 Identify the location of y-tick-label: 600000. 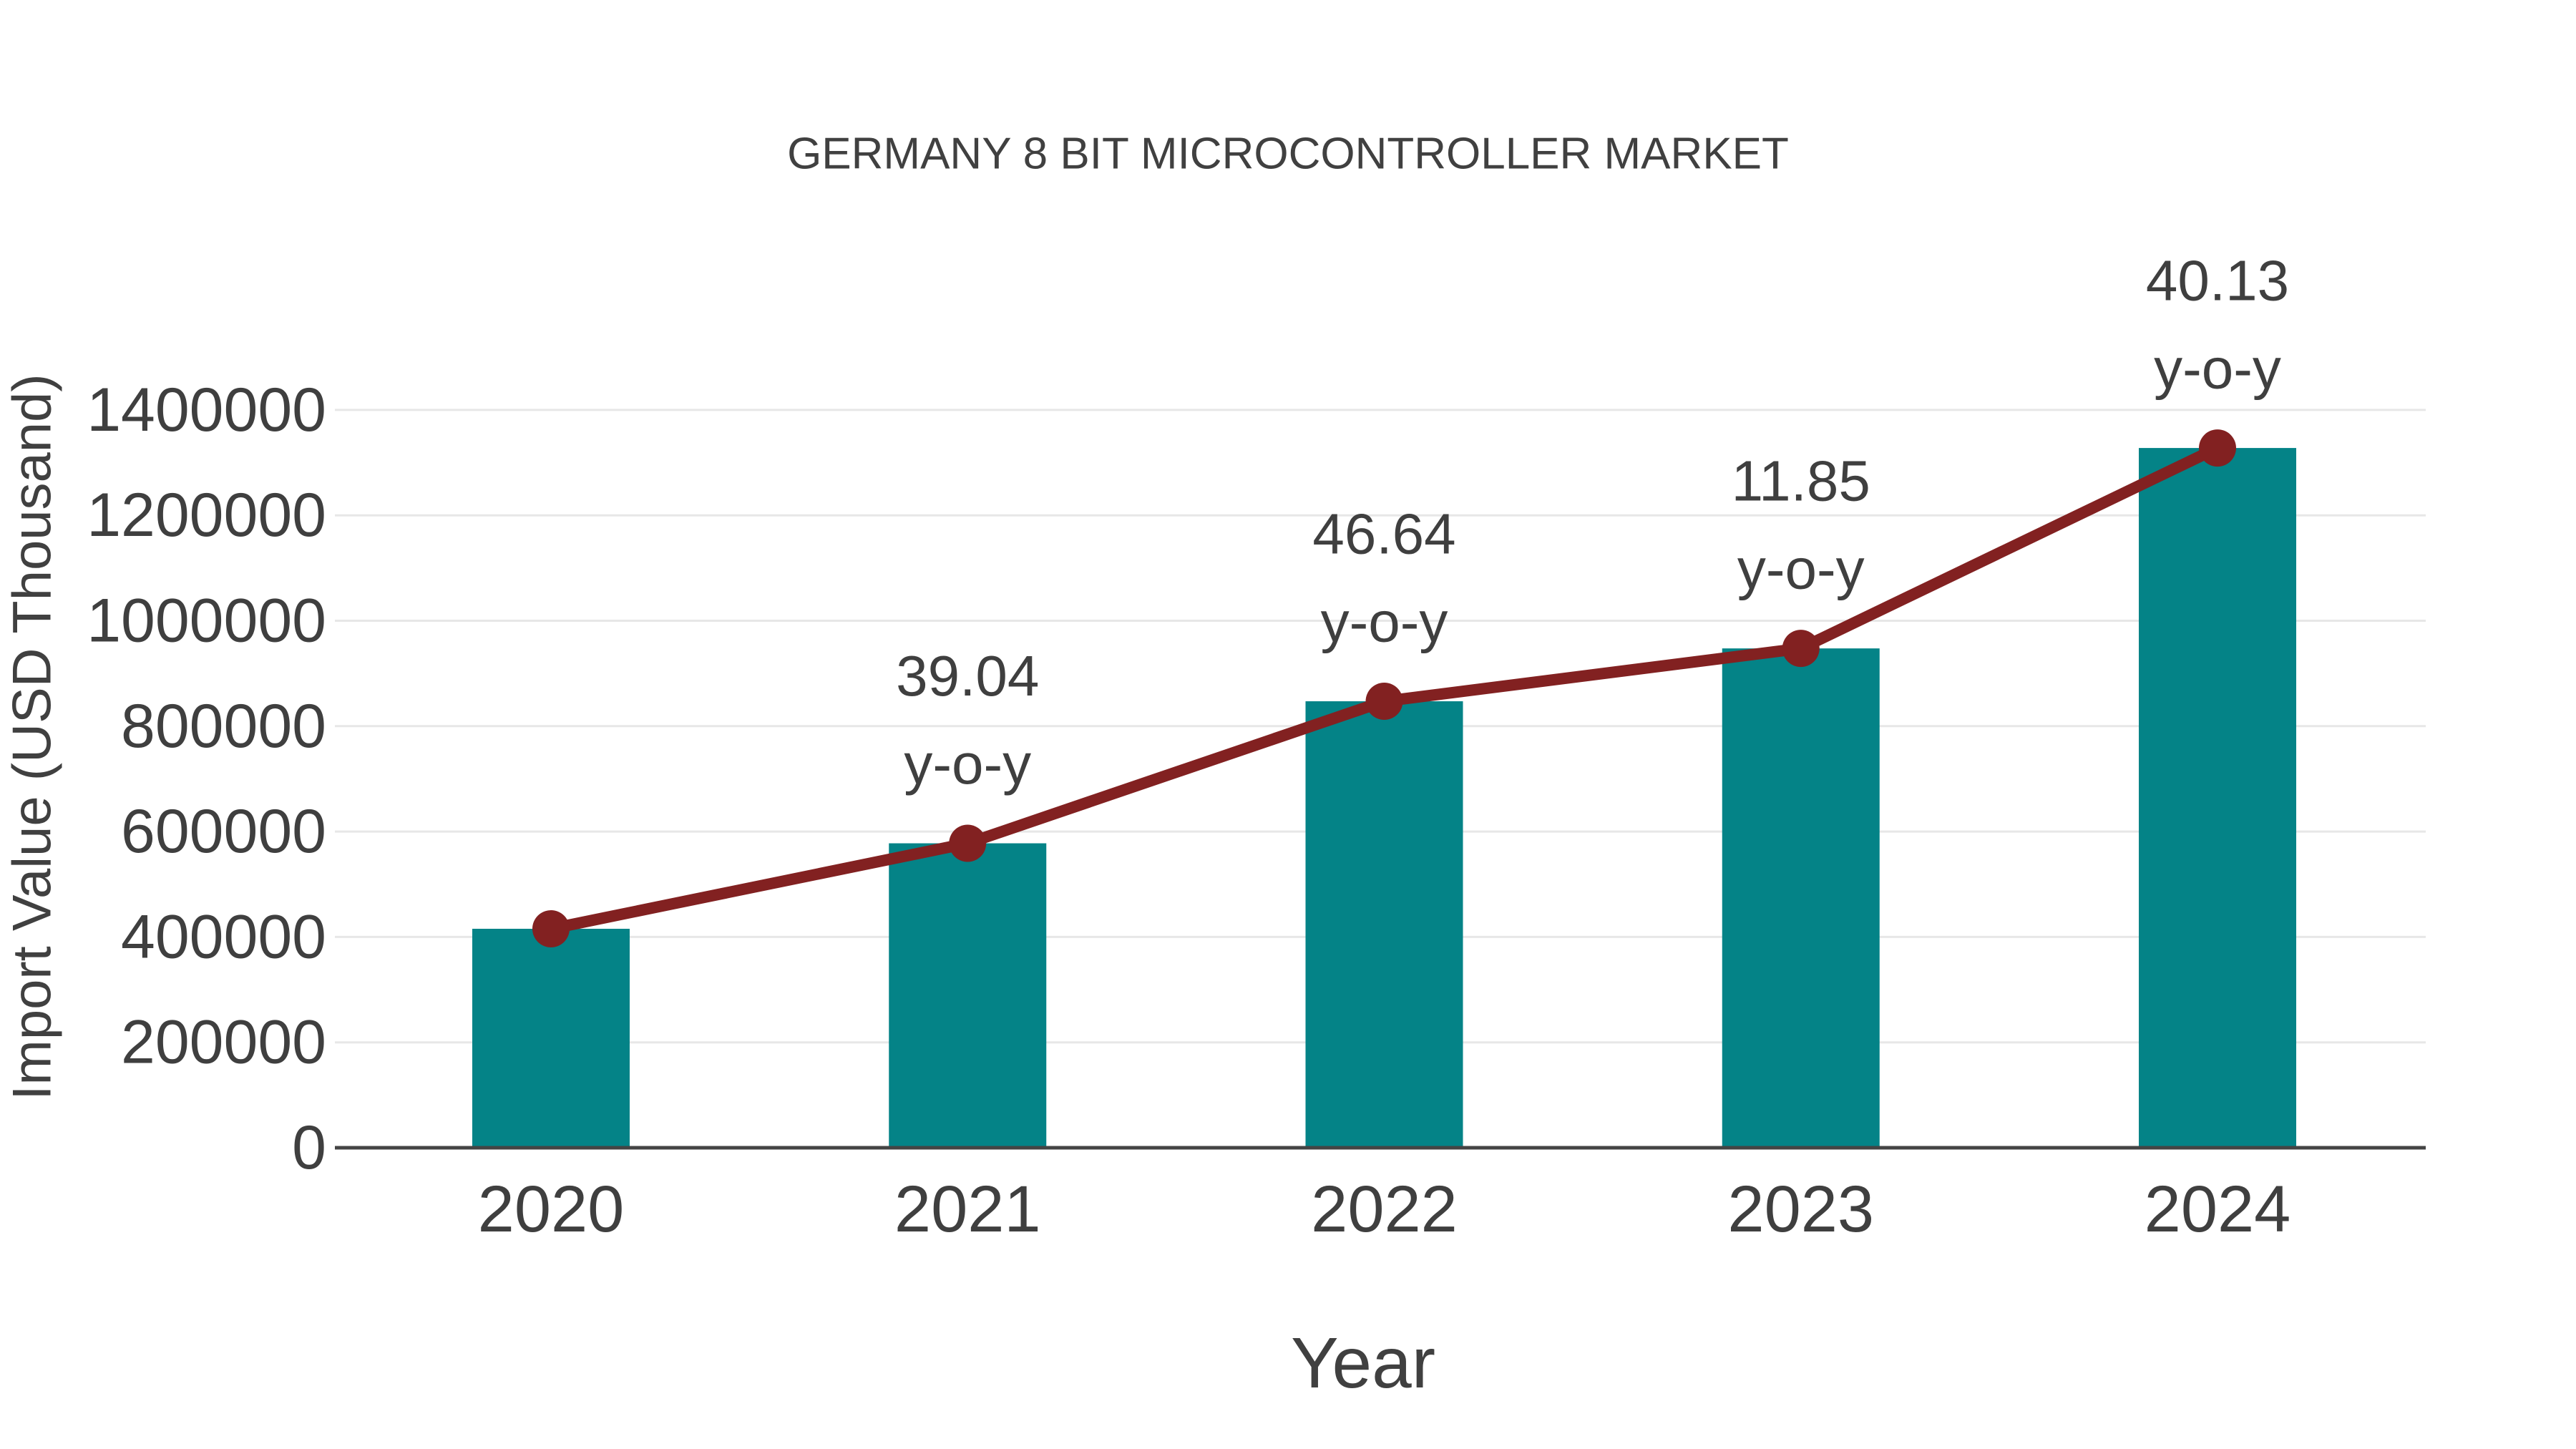
(223, 831).